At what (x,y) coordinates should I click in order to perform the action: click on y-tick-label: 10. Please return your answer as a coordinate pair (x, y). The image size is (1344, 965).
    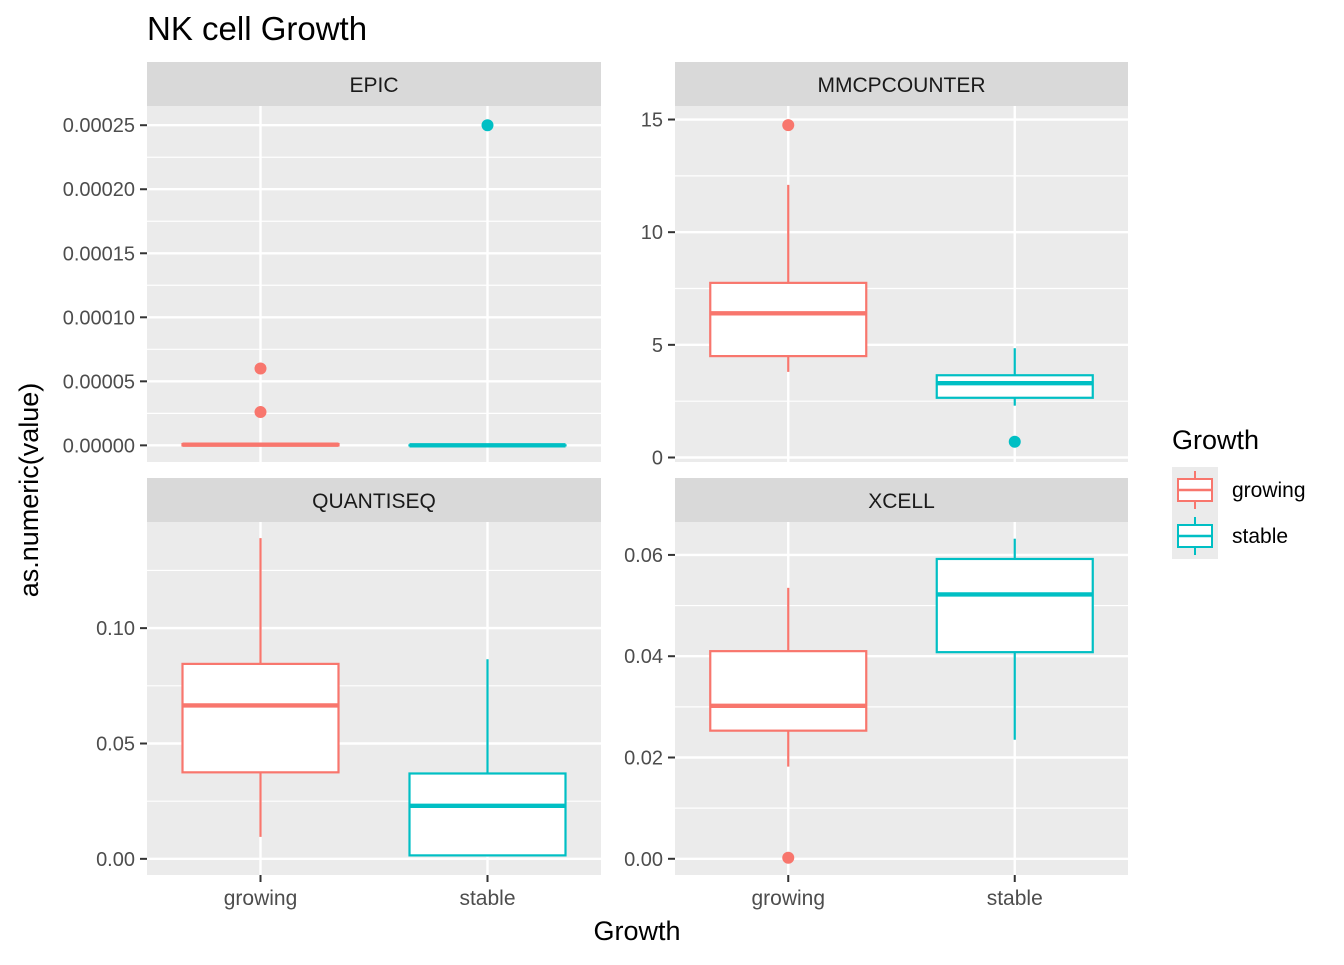
    Looking at the image, I should click on (652, 233).